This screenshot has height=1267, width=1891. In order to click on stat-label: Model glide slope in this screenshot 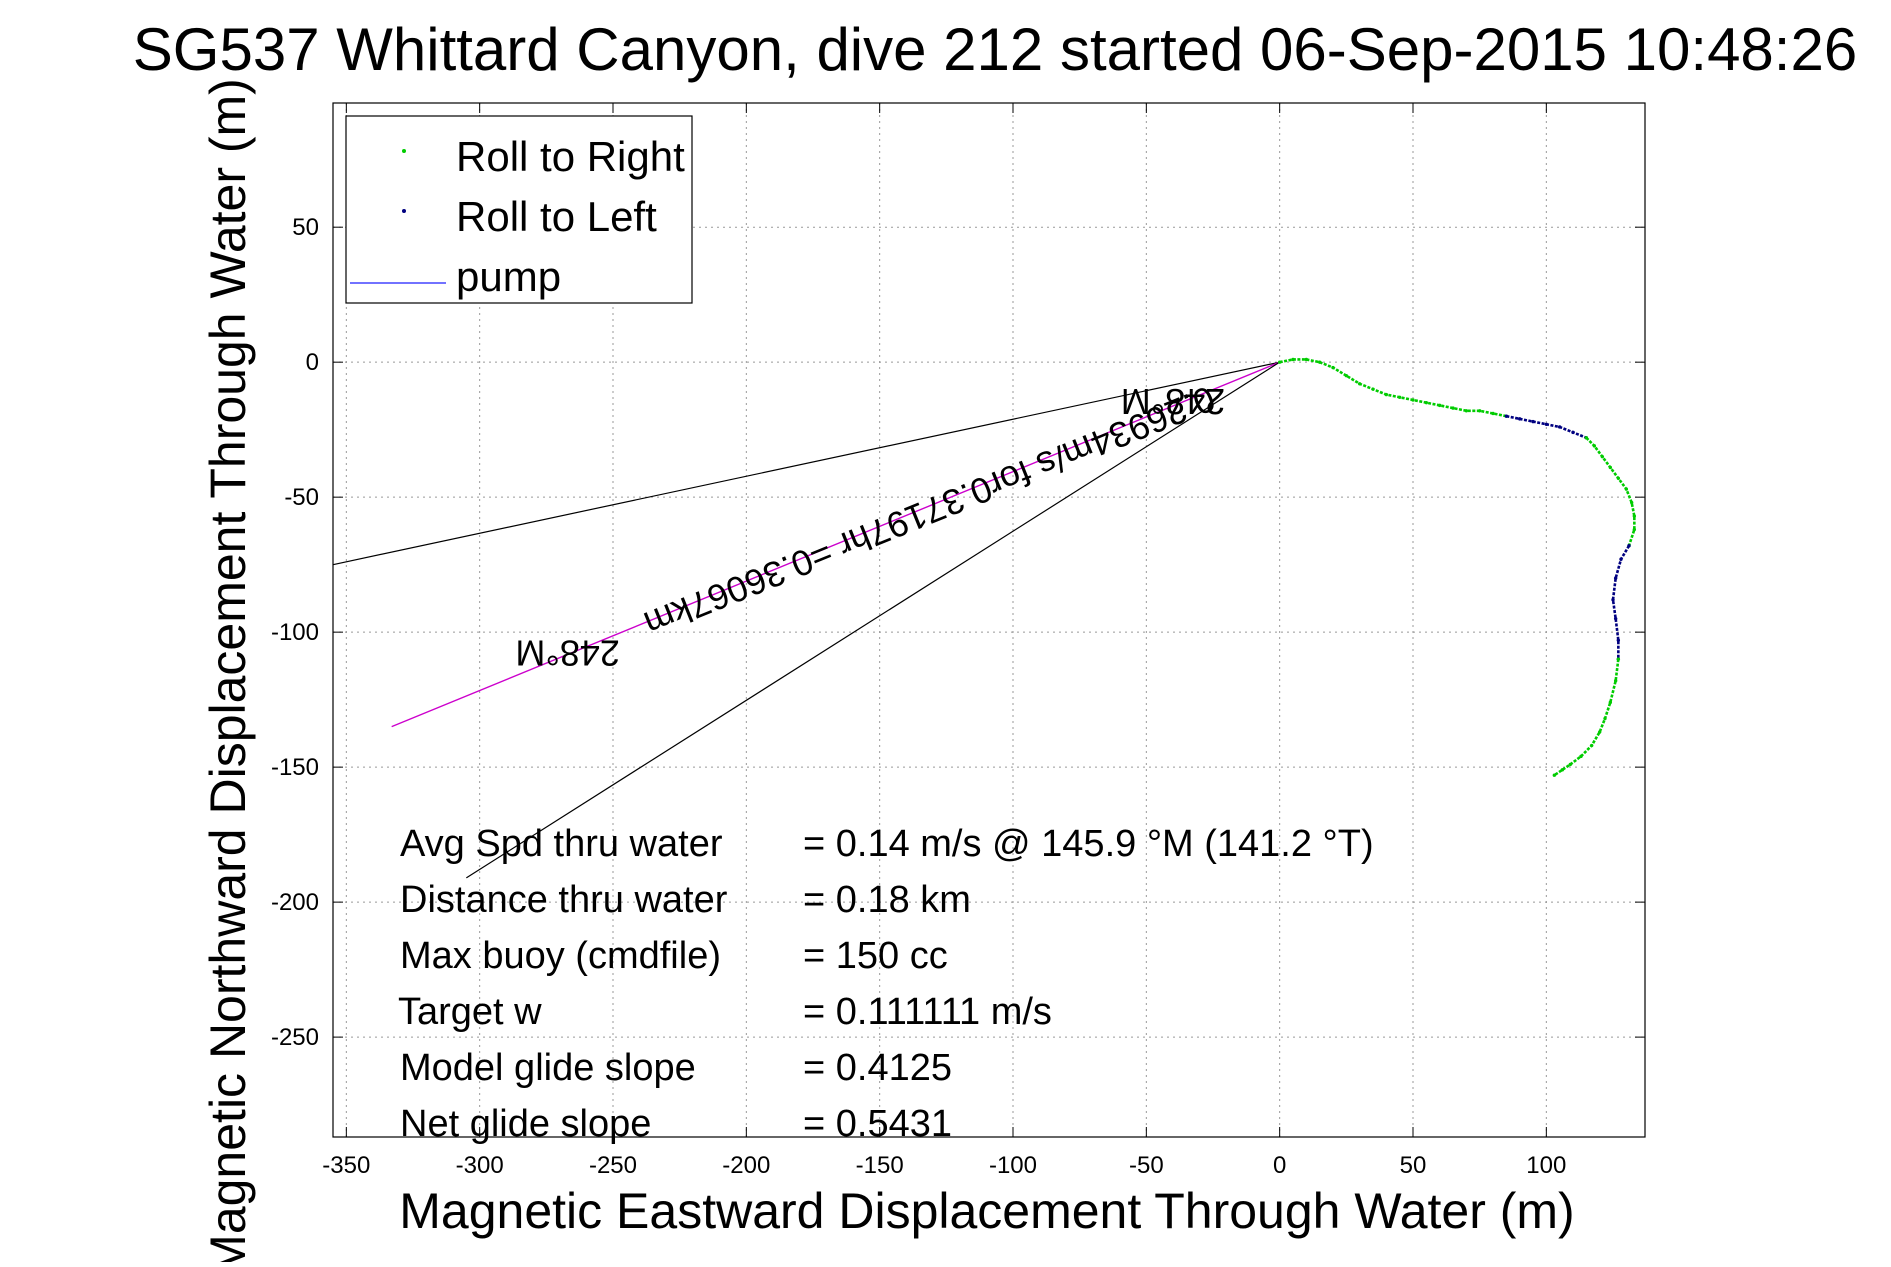, I will do `click(548, 1068)`.